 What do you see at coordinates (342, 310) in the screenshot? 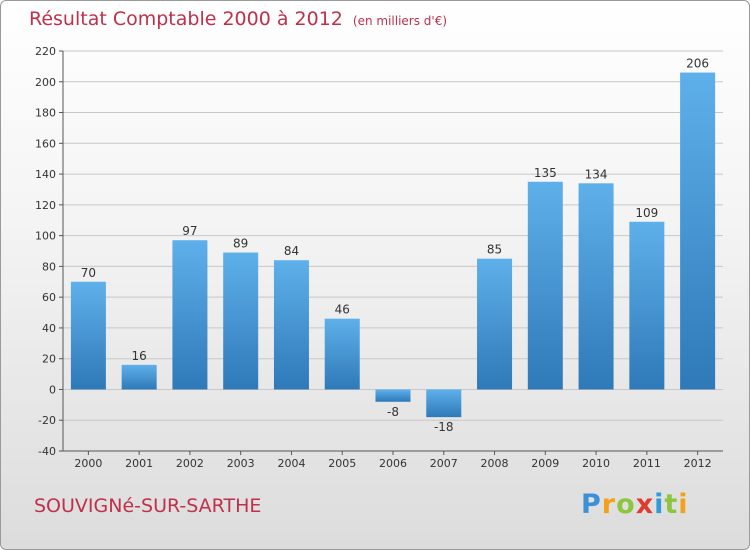
I see `data-label-2005: 46` at bounding box center [342, 310].